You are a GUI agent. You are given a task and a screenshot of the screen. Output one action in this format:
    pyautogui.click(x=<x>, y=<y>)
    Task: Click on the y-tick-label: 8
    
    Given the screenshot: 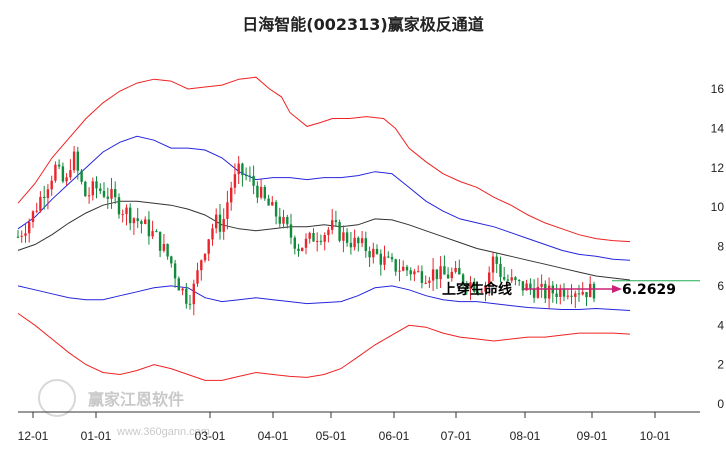 What is the action you would take?
    pyautogui.click(x=720, y=247)
    